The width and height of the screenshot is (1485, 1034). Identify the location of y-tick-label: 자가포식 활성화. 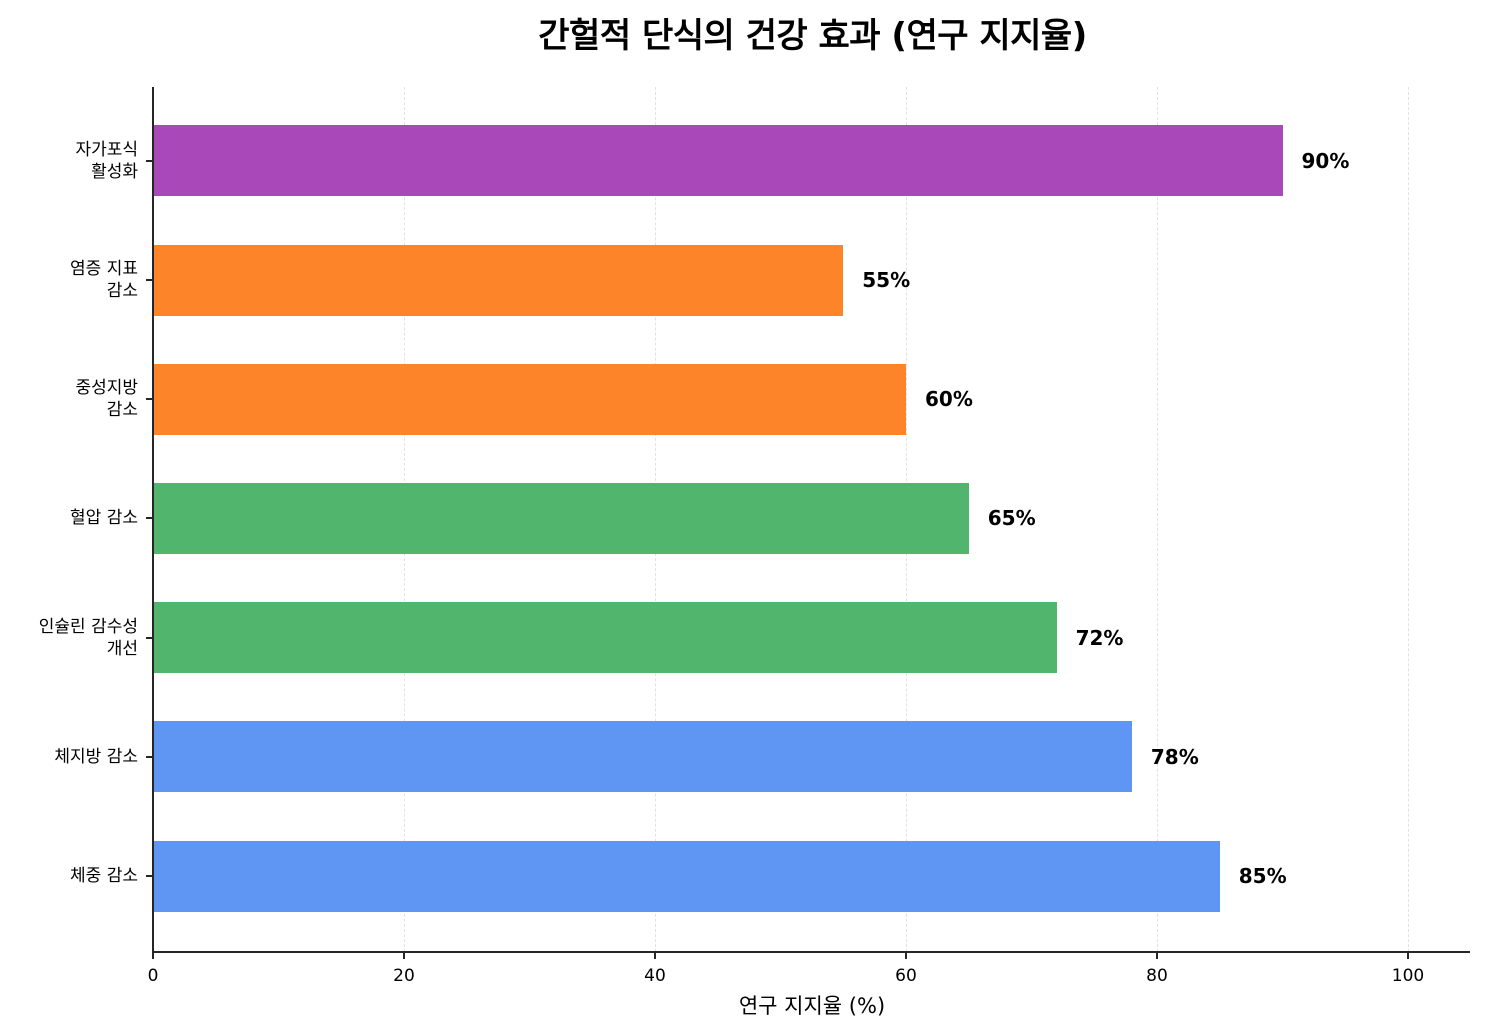
(106, 160).